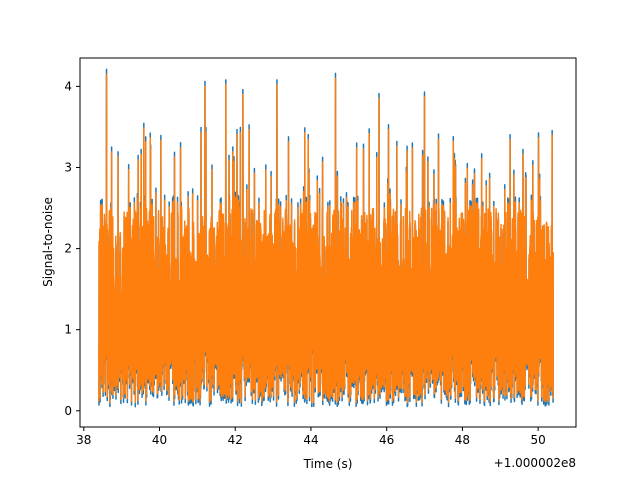 This screenshot has width=640, height=480. Describe the element at coordinates (328, 464) in the screenshot. I see `x-axis-label: Time (s)` at that location.